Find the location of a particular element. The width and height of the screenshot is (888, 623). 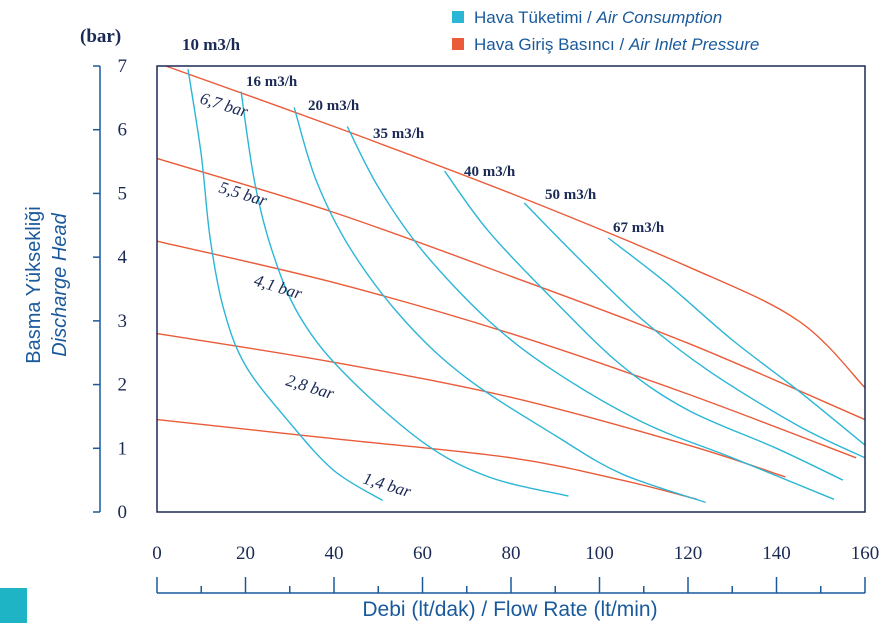

y-tick-label: 2 is located at coordinates (123, 385).